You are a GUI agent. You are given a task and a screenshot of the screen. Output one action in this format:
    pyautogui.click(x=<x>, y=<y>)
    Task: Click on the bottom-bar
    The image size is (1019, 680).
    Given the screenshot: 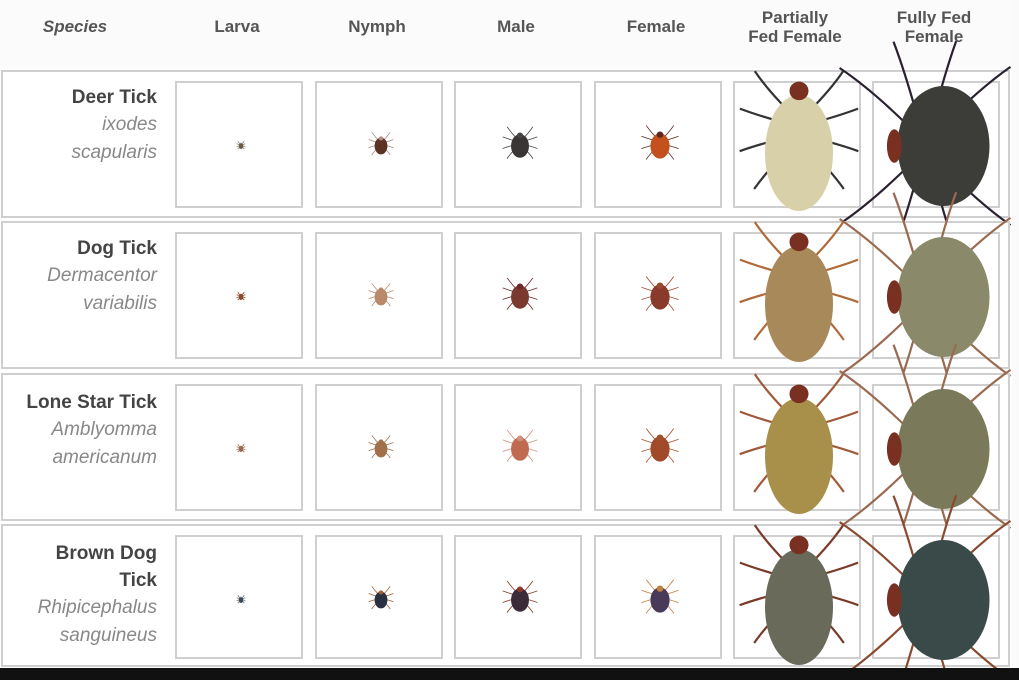 What is the action you would take?
    pyautogui.click(x=509, y=674)
    